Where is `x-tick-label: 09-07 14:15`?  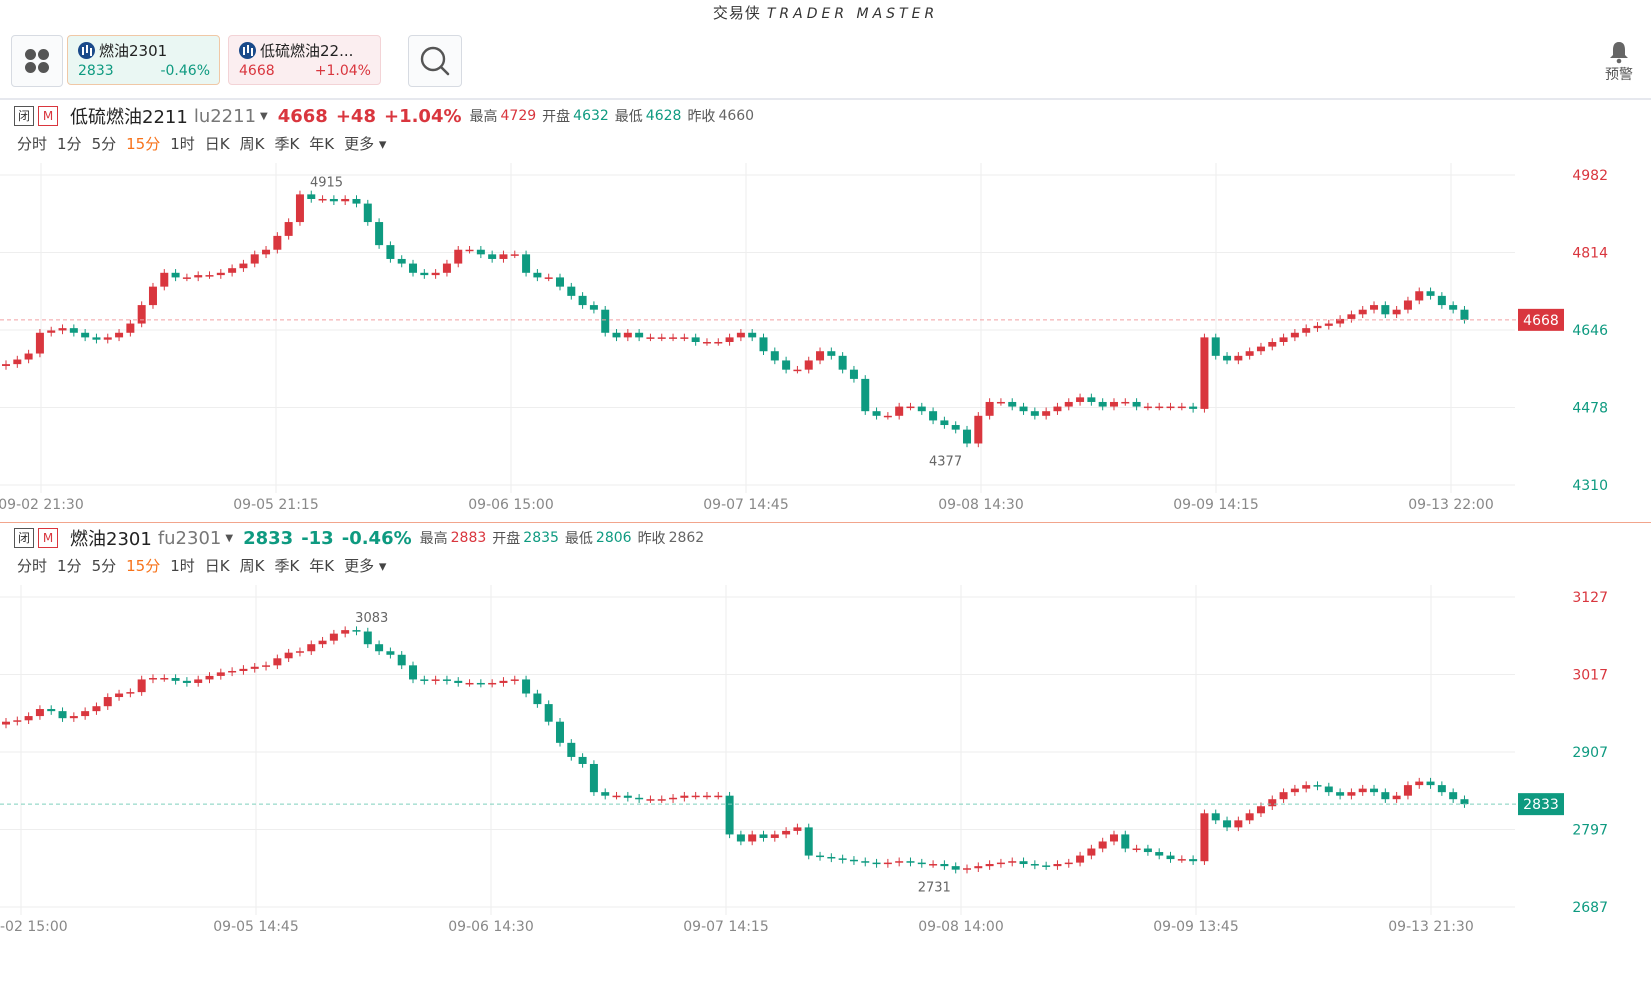 x-tick-label: 09-07 14:15 is located at coordinates (725, 927).